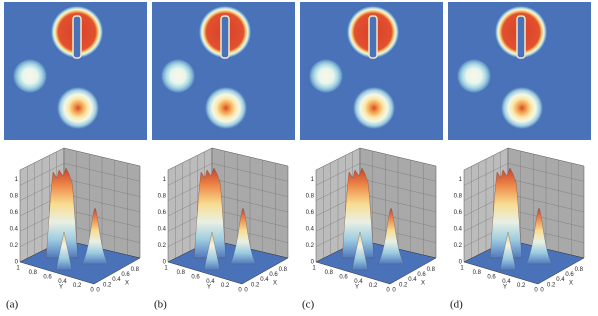 The image size is (598, 316). I want to click on panel-label: (b), so click(160, 305).